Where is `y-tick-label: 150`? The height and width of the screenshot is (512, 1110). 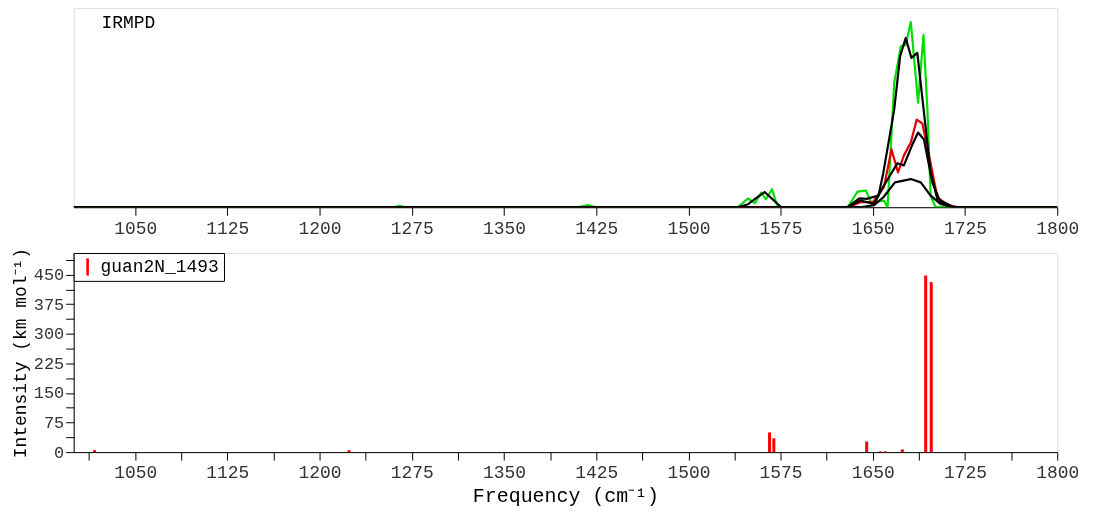
y-tick-label: 150 is located at coordinates (49, 394).